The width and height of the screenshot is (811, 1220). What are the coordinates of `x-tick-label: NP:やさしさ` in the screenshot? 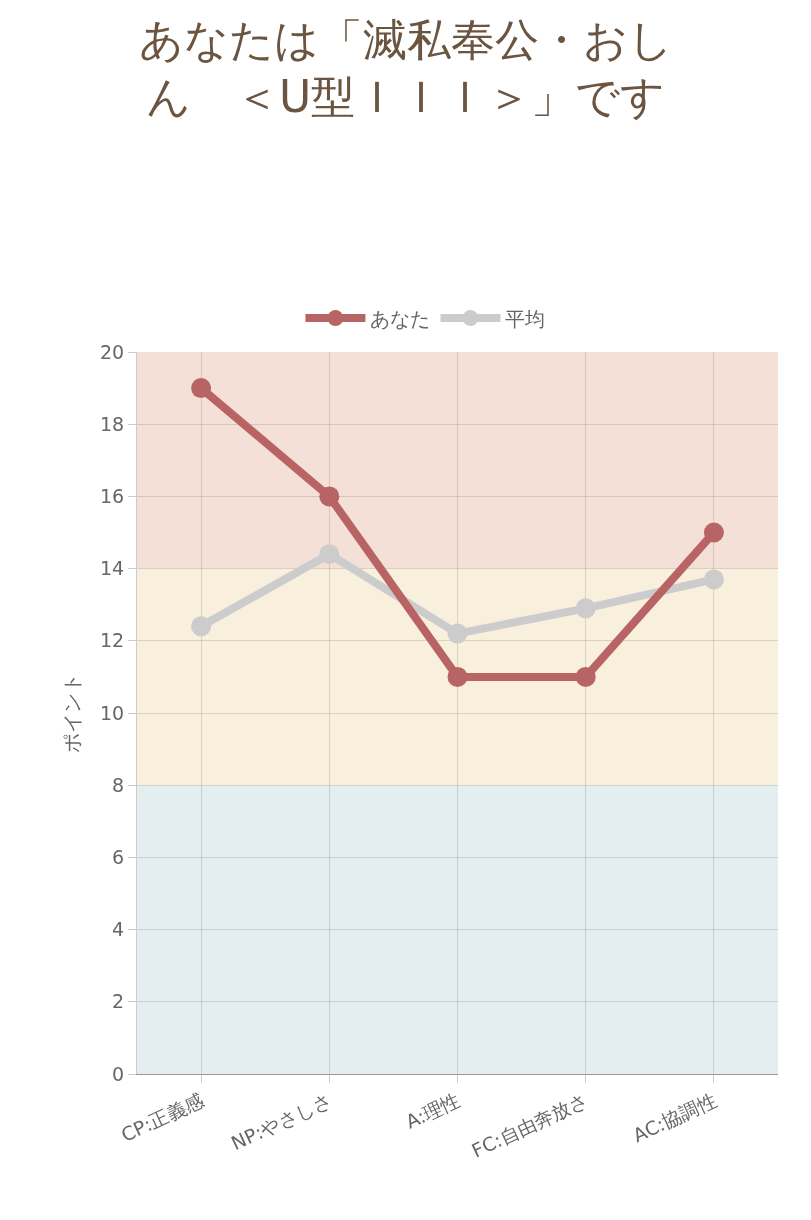 It's located at (281, 1121).